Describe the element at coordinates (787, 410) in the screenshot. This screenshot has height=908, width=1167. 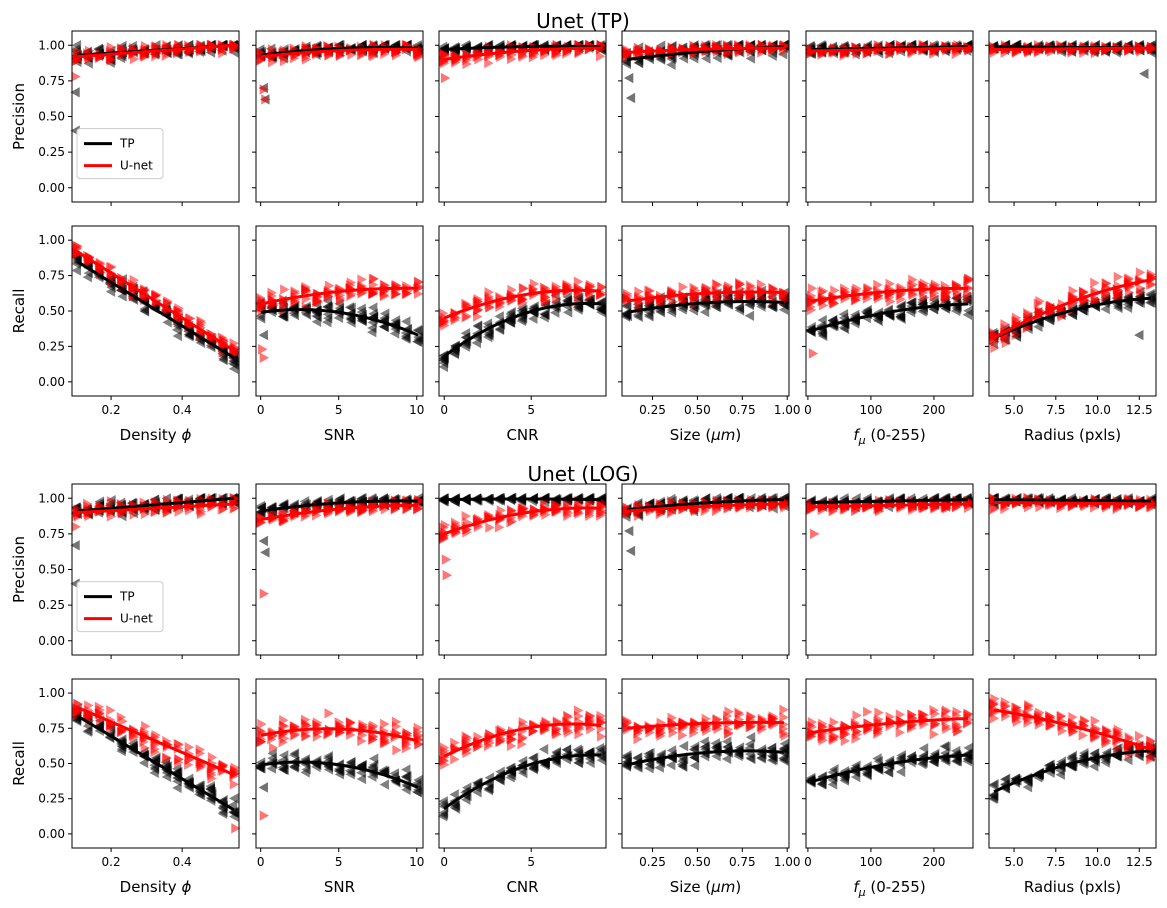
I see `x-tick-label: 1.00` at that location.